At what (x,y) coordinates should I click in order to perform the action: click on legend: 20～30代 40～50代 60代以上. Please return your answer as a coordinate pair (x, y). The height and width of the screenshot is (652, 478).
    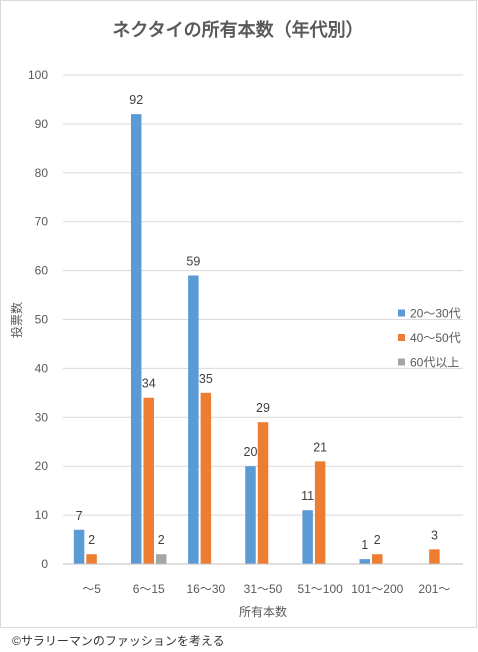
    Looking at the image, I should click on (429, 338).